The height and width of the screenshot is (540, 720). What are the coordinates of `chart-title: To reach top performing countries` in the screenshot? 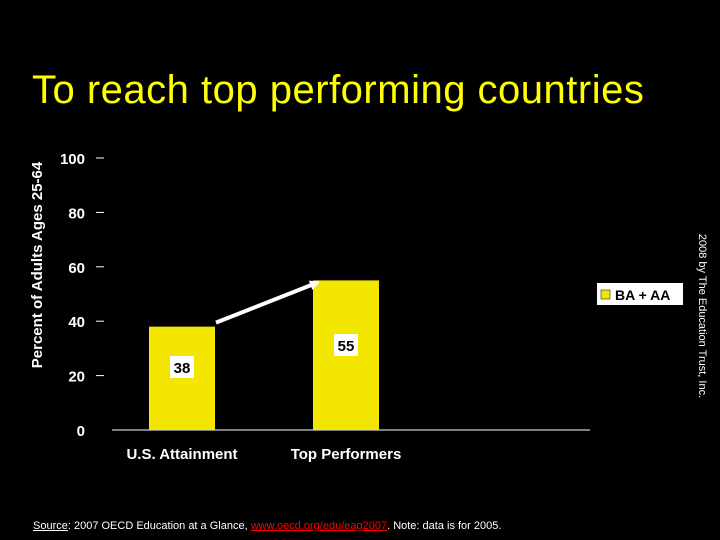 It's located at (338, 90).